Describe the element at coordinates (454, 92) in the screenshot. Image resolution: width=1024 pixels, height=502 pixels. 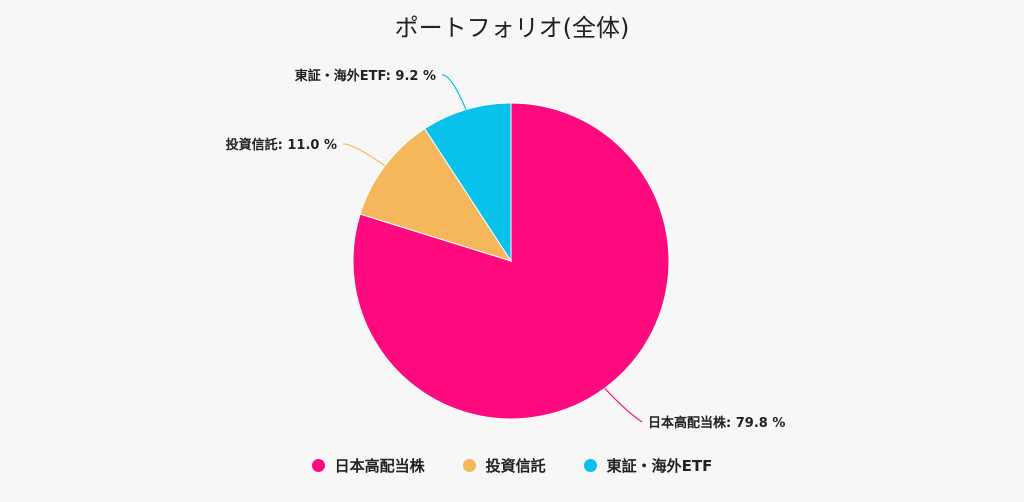
I see `connector-line-tse-foreign-etf` at that location.